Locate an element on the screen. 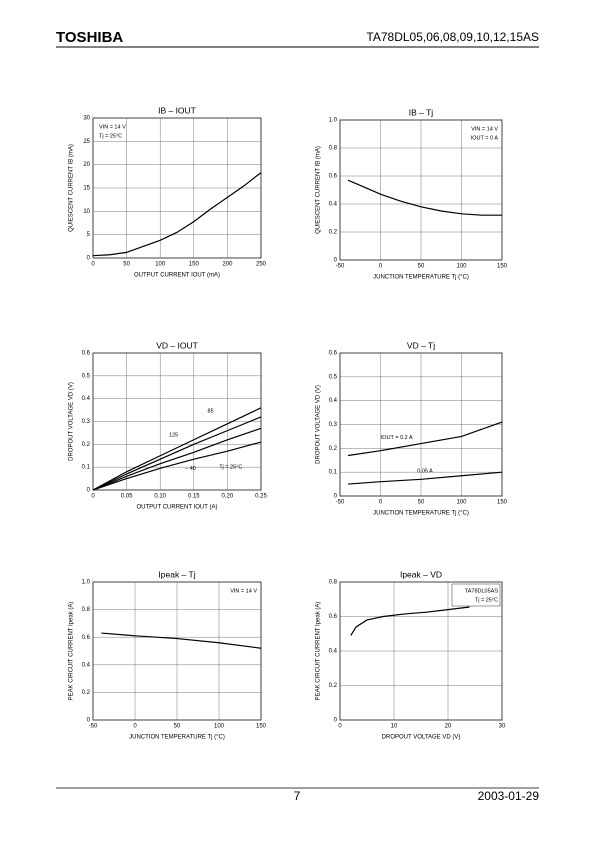 This screenshot has width=595, height=842. x-axis-label: OUTPUT CURRENT IOUT (mA) is located at coordinates (177, 276).